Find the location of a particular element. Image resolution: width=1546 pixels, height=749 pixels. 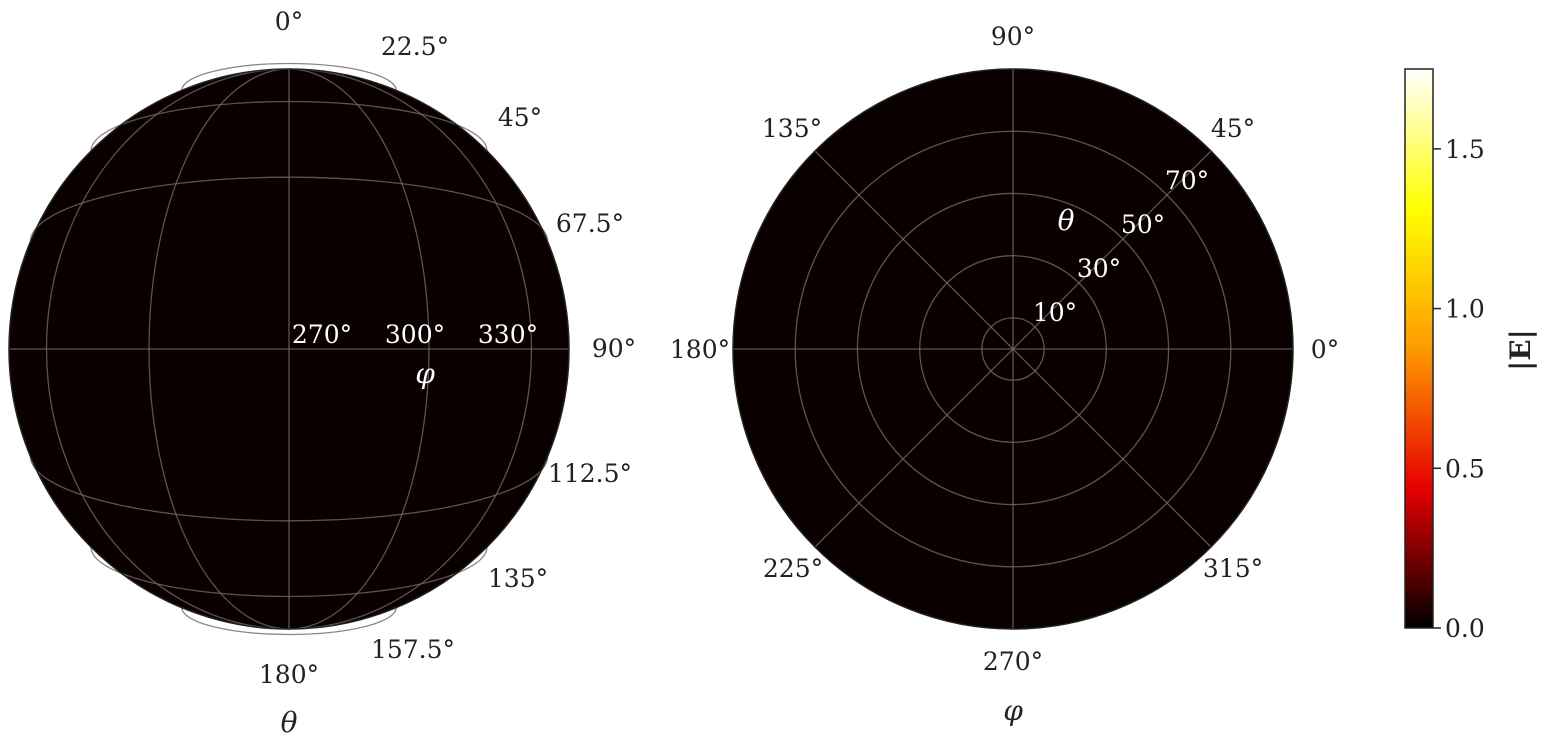

edge-tick-180: 180° is located at coordinates (289, 674).